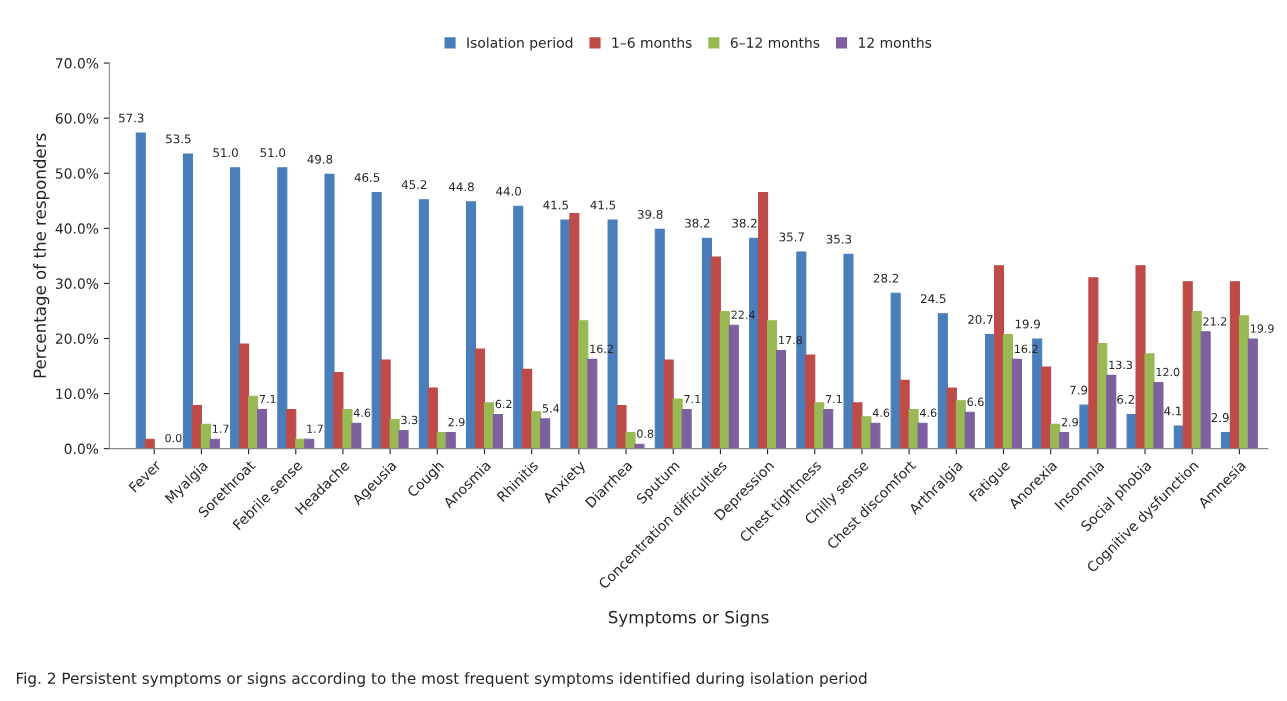 The height and width of the screenshot is (701, 1287). Describe the element at coordinates (409, 420) in the screenshot. I see `data-label: 3.3` at that location.